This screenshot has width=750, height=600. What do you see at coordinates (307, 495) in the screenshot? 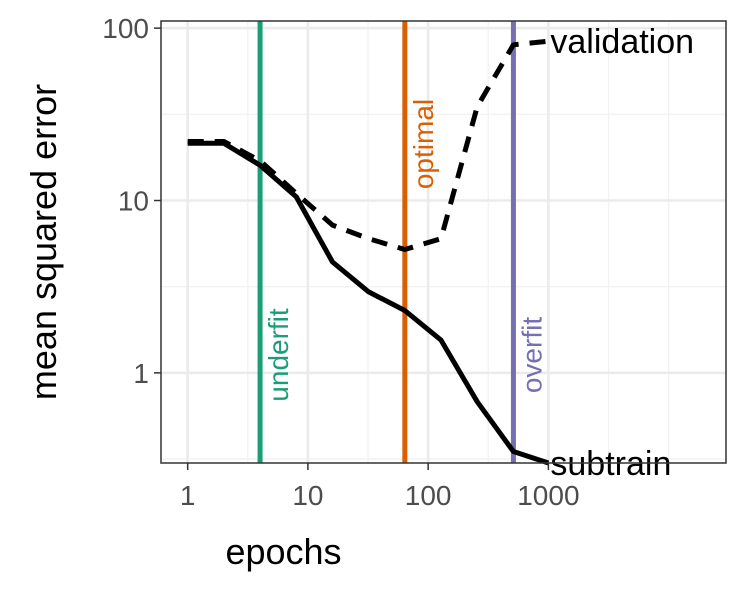
I see `x-tick-label: 10` at bounding box center [307, 495].